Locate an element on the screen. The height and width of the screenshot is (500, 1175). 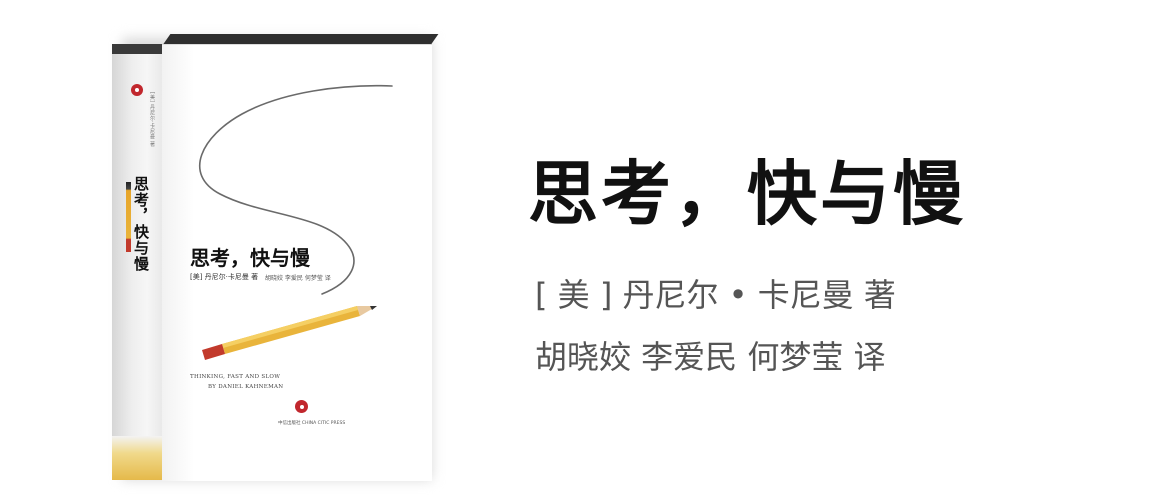
spine-pencil-icon is located at coordinates (128, 217).